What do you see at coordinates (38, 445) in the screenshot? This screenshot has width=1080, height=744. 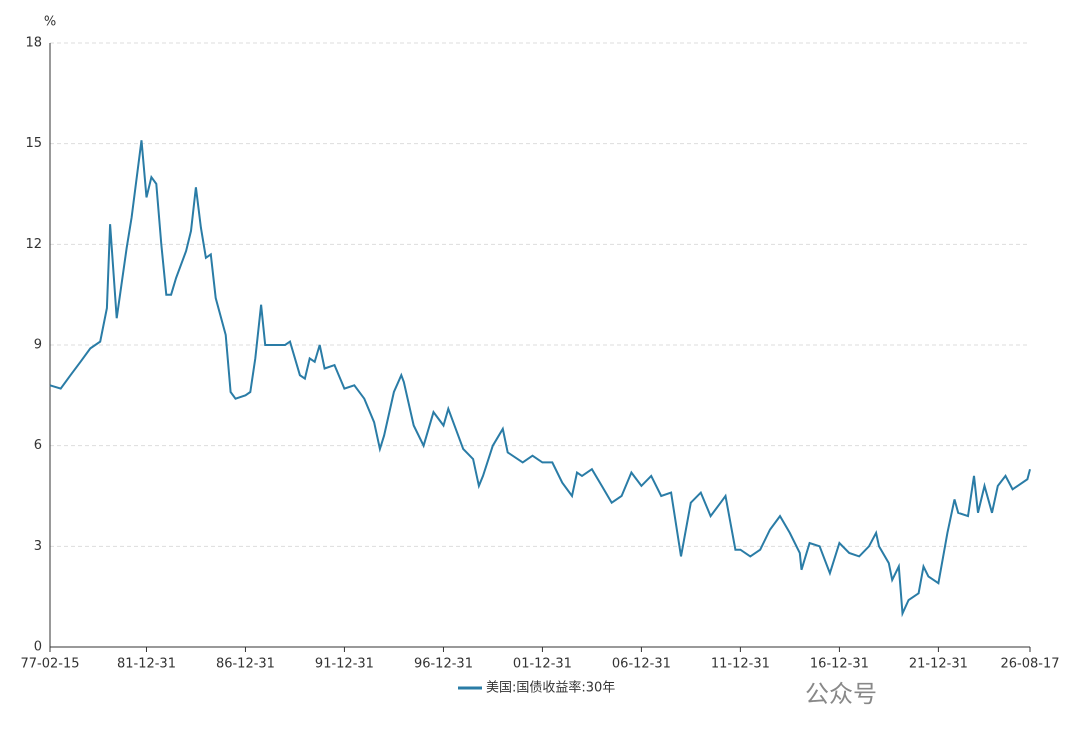 I see `y-tick-label: 6` at bounding box center [38, 445].